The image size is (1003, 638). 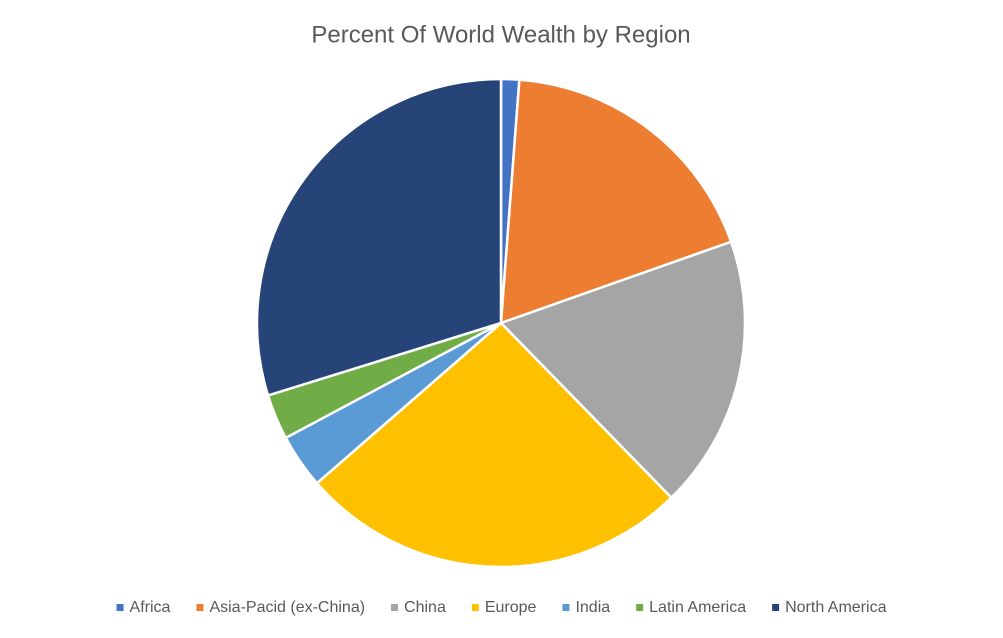 What do you see at coordinates (150, 607) in the screenshot?
I see `legend-label: Africa` at bounding box center [150, 607].